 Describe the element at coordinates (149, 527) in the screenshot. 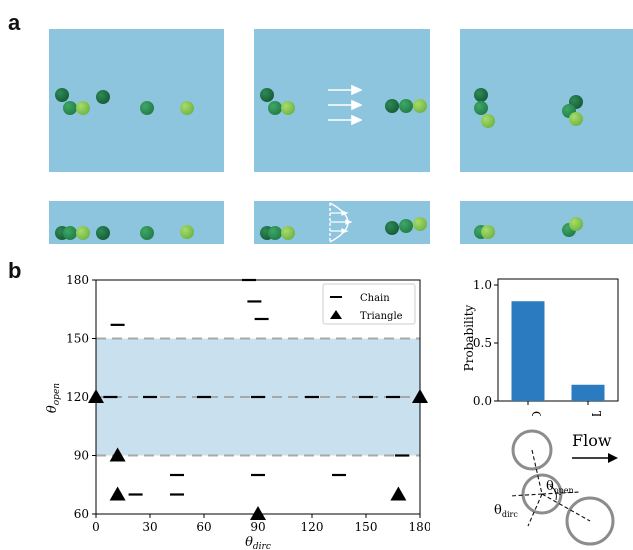

I see `x-tick-label: 30` at that location.